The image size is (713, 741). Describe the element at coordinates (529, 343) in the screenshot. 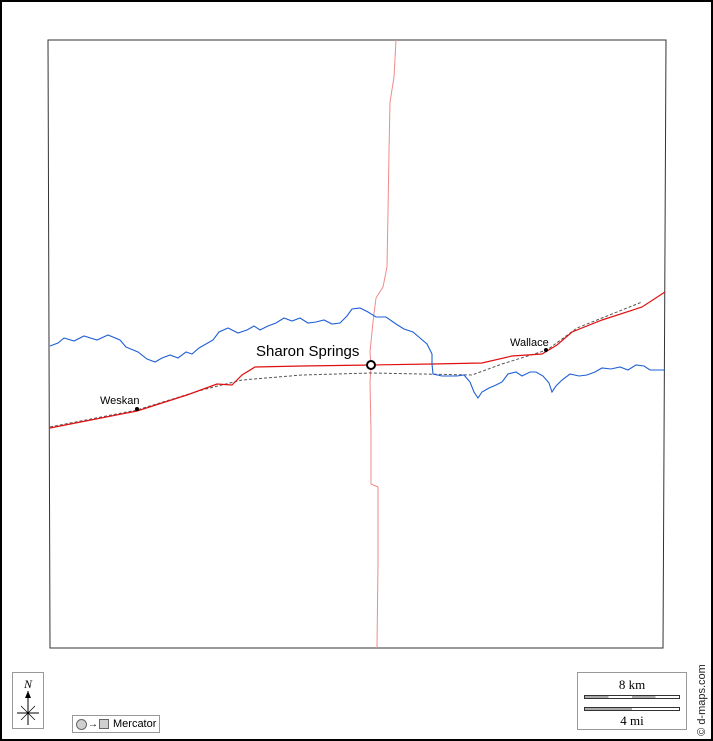

I see `label-wallace: Wallace` at that location.